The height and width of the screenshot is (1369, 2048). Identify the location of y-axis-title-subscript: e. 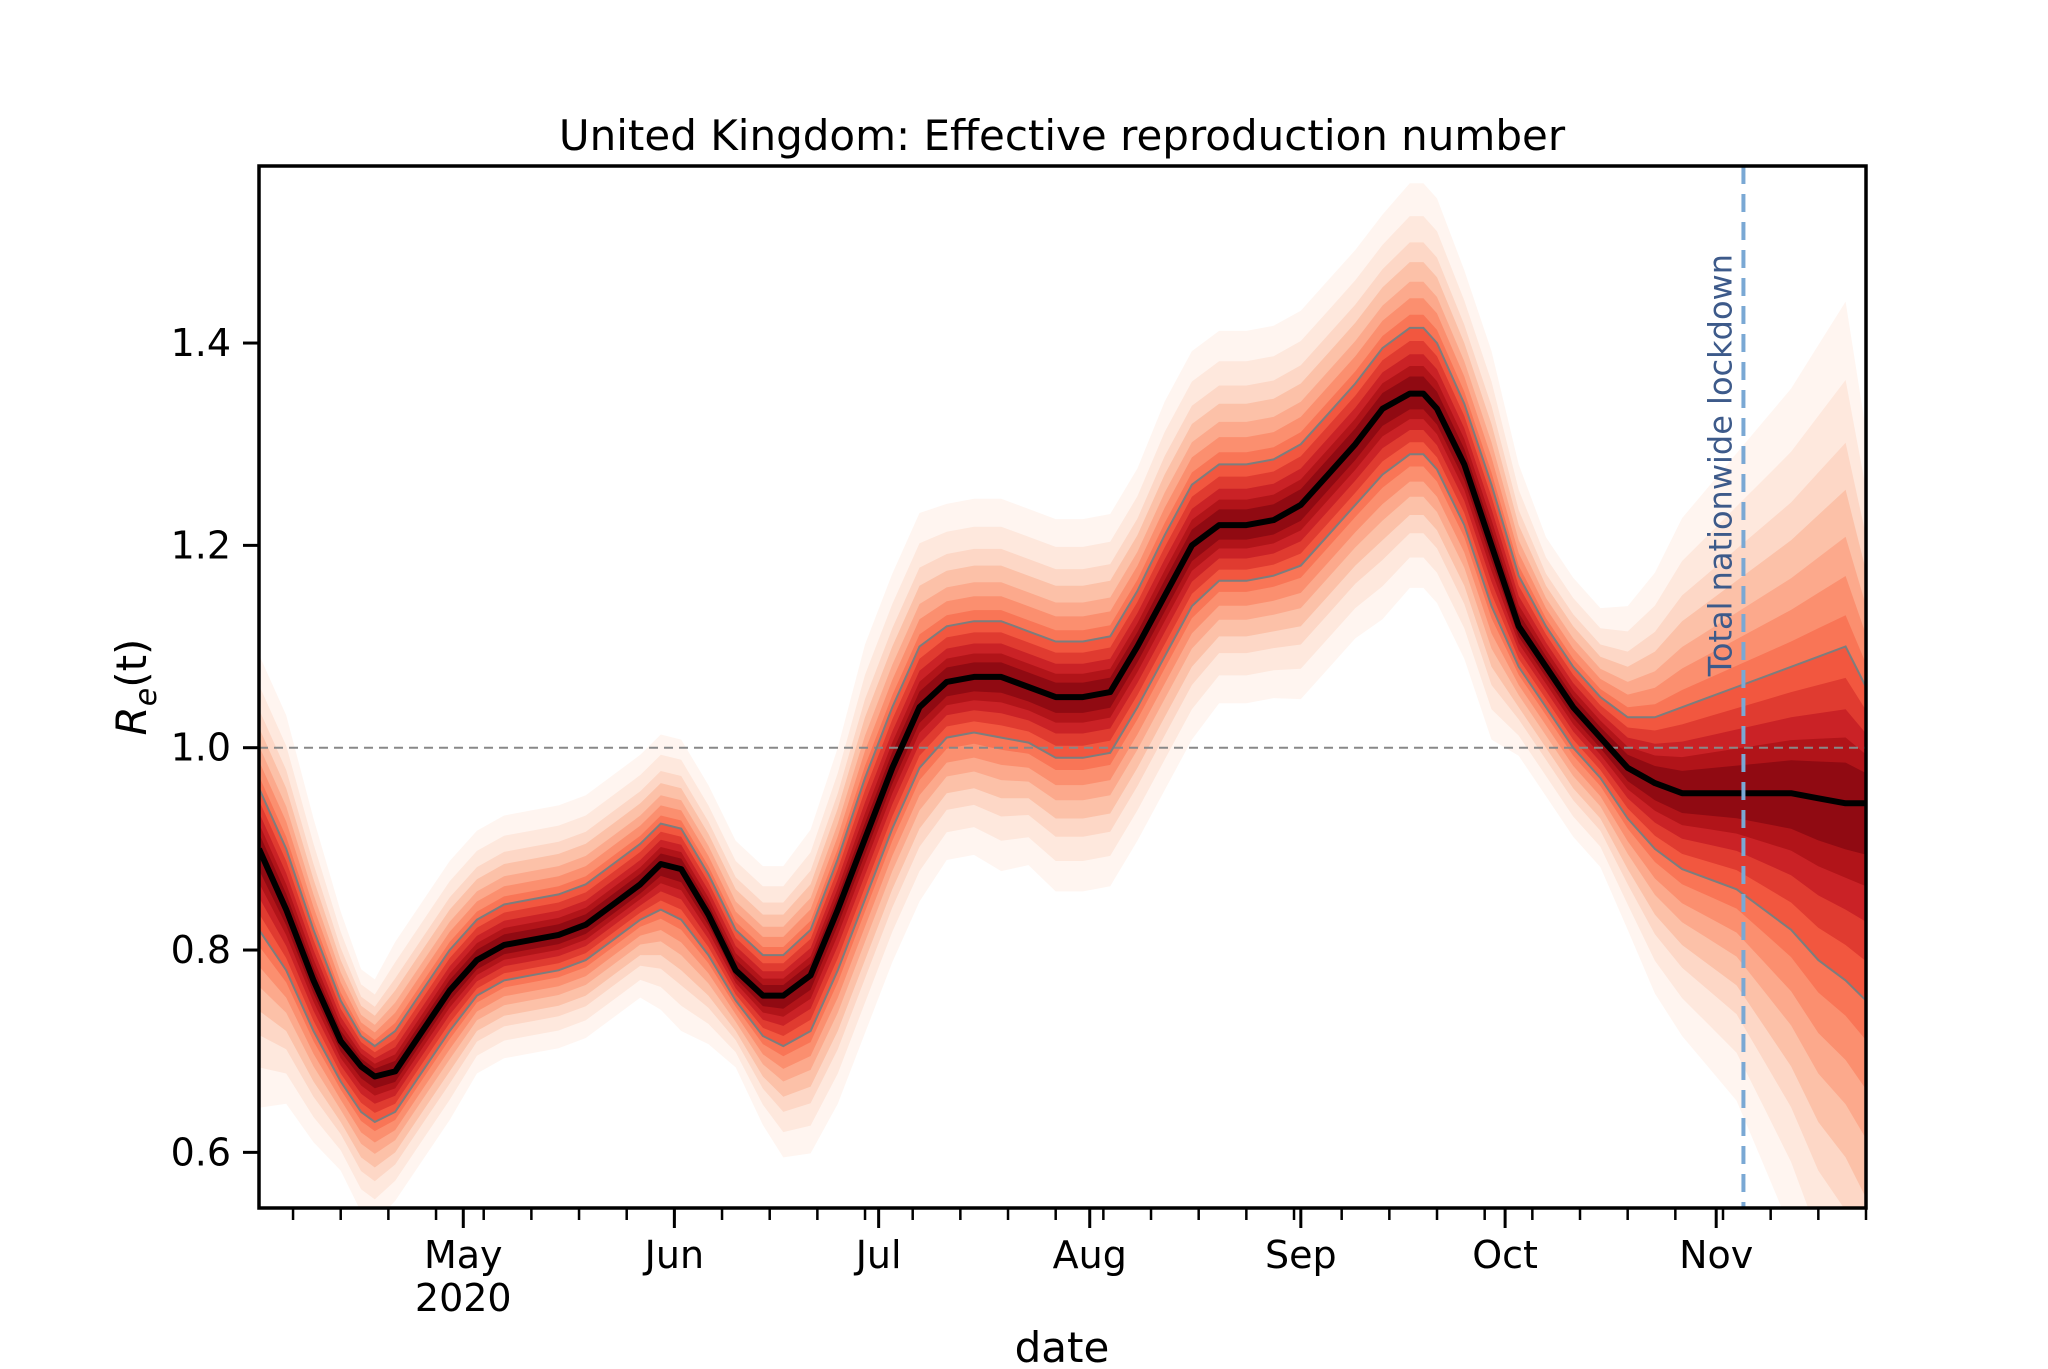
(146, 697).